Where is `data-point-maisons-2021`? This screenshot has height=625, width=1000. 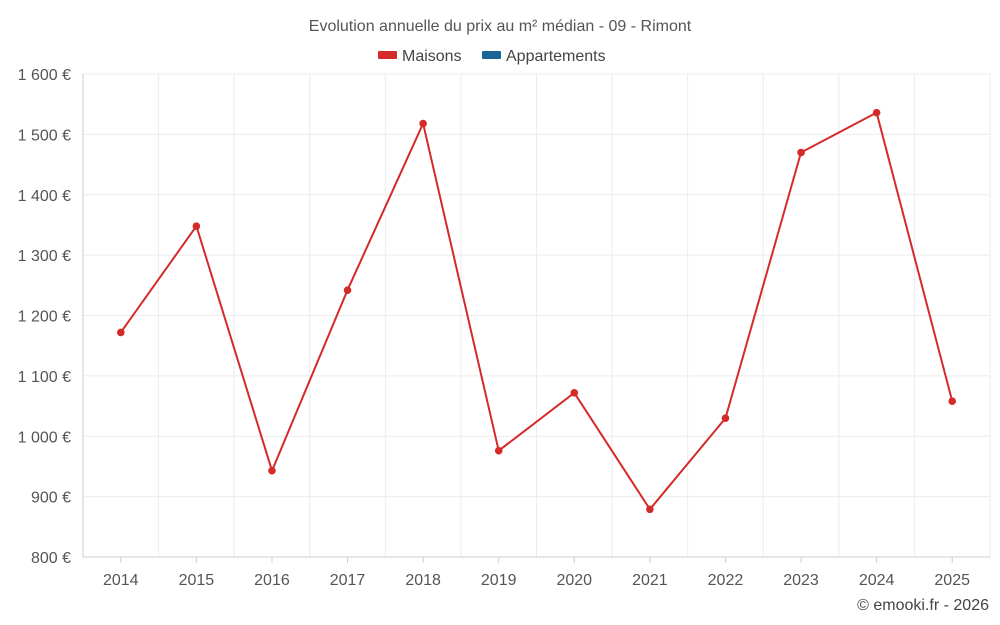
data-point-maisons-2021 is located at coordinates (650, 509).